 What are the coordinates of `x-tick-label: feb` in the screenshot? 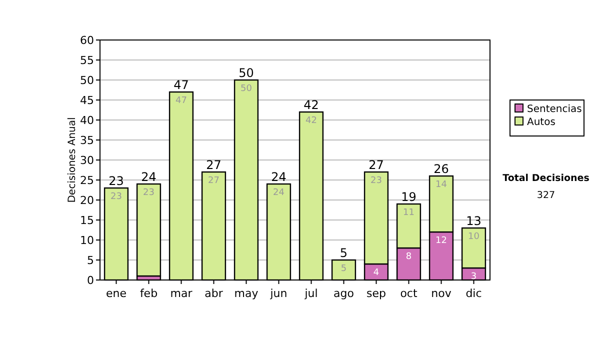 It's located at (149, 293).